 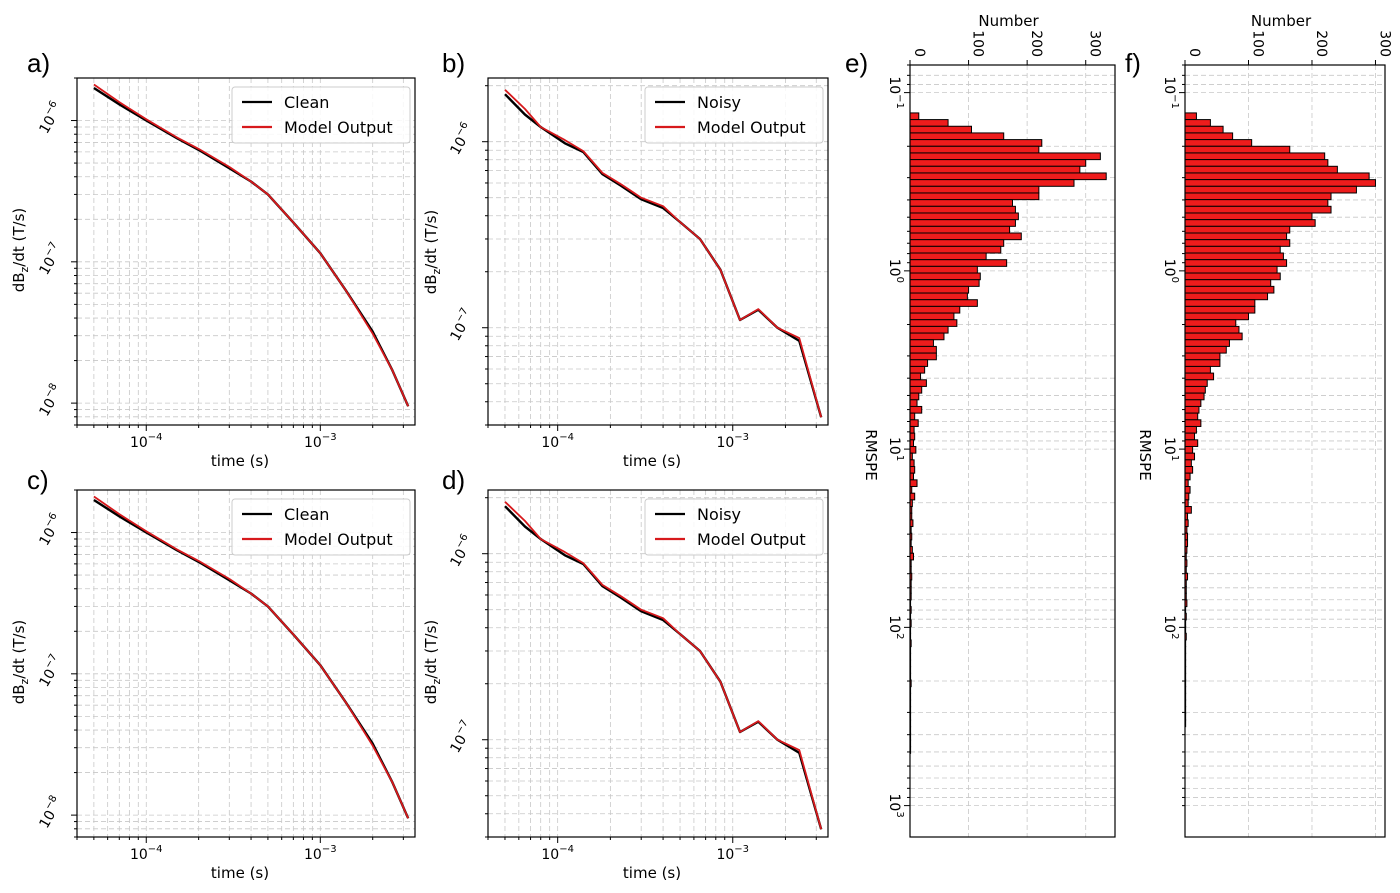 What do you see at coordinates (461, 551) in the screenshot?
I see `y-tick-label: 10−6` at bounding box center [461, 551].